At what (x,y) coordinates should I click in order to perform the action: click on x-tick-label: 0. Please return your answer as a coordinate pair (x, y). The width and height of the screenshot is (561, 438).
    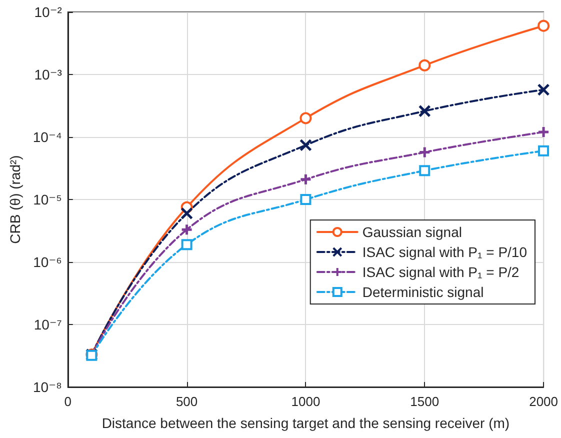
    Looking at the image, I should click on (68, 401).